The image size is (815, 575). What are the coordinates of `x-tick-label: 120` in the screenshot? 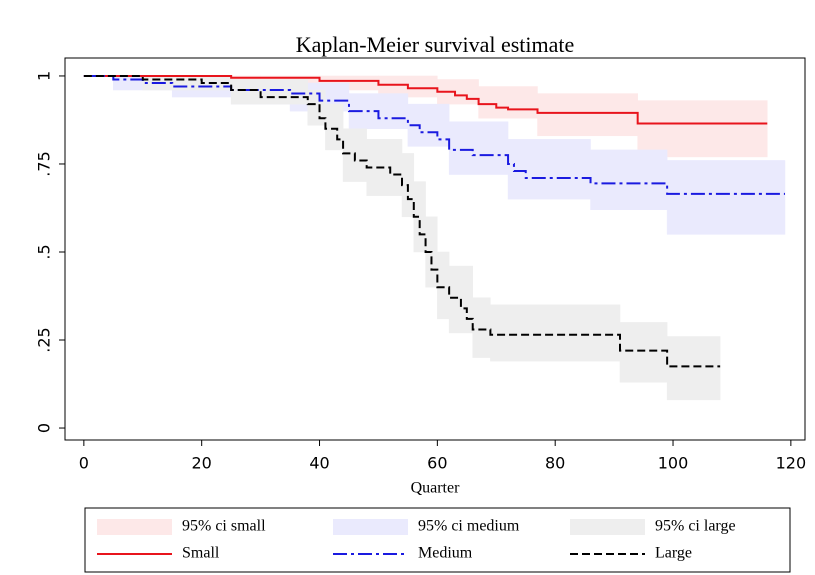 It's located at (791, 463).